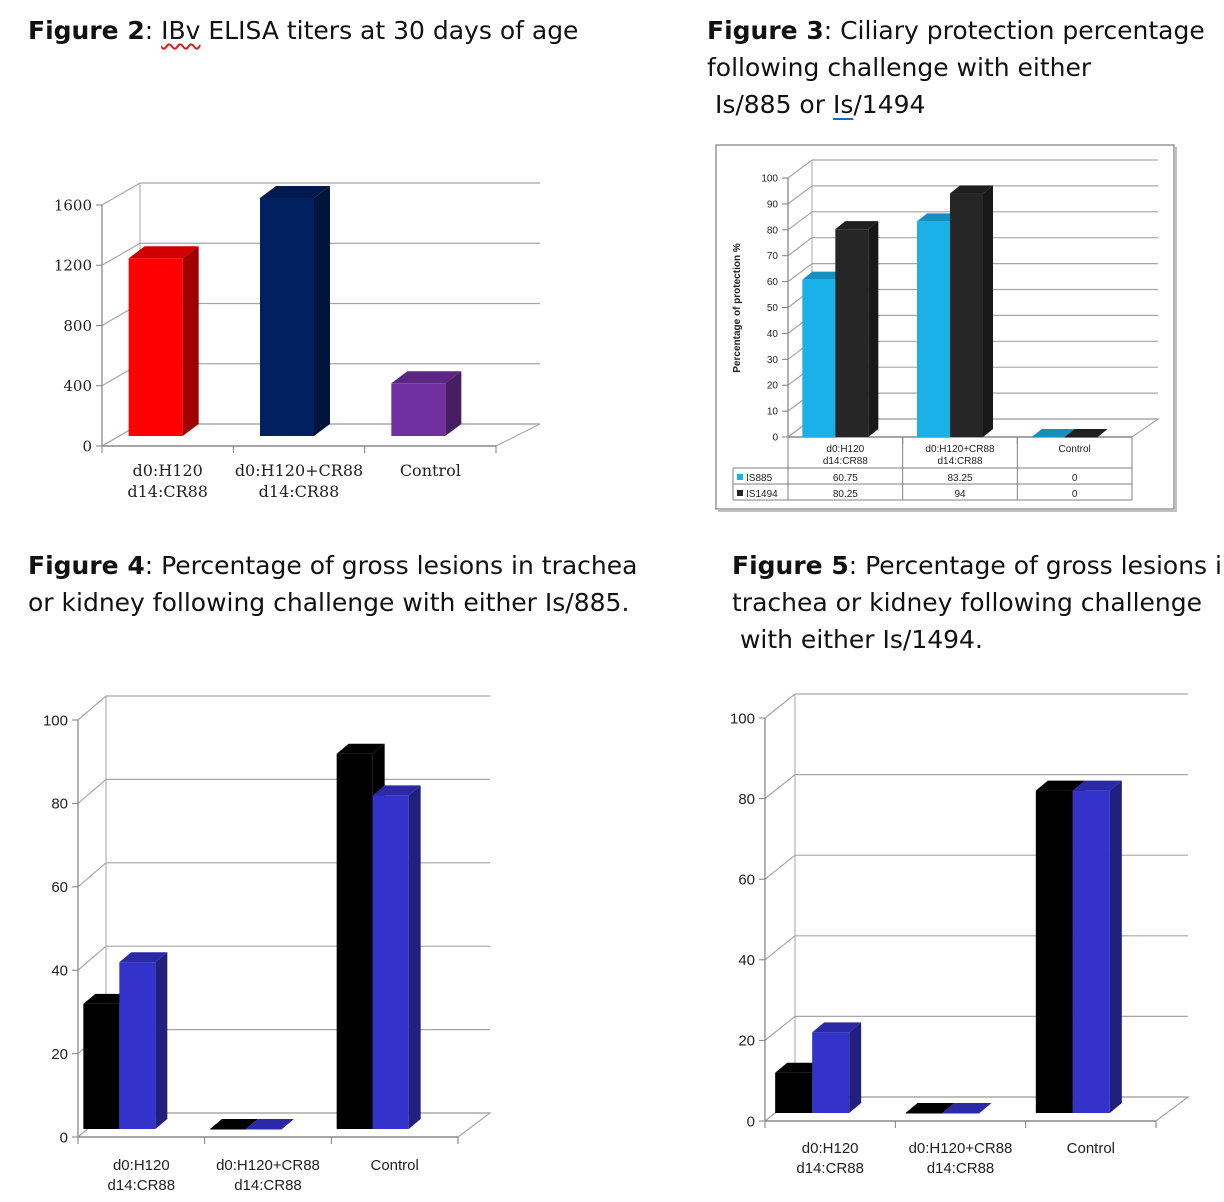 The height and width of the screenshot is (1202, 1224). I want to click on y-tick-label: 90, so click(773, 204).